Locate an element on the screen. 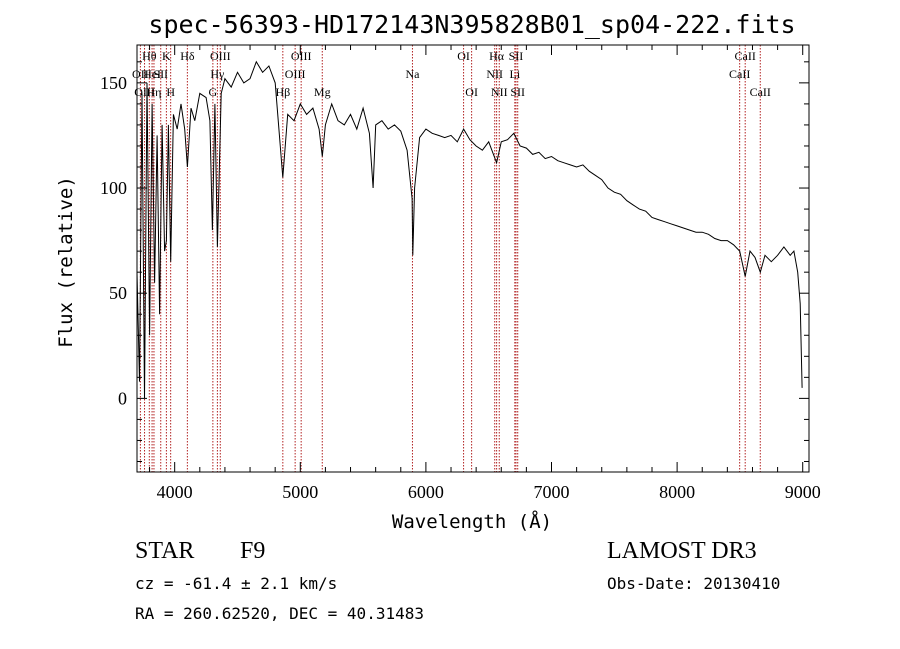  spectral-line-label: Na is located at coordinates (412, 74).